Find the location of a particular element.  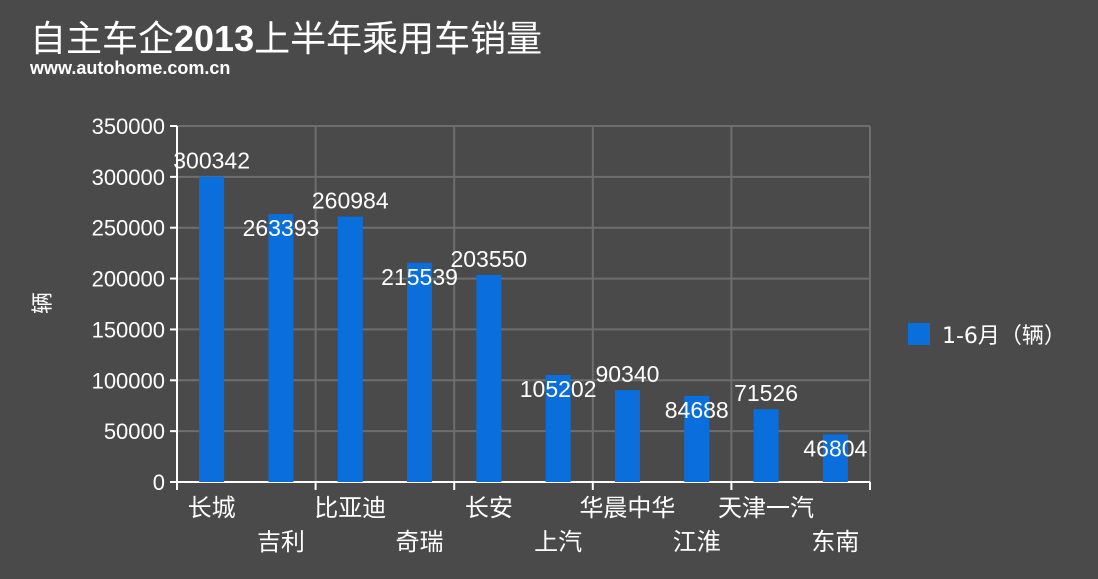

x-tick-label: 长城 is located at coordinates (212, 508).